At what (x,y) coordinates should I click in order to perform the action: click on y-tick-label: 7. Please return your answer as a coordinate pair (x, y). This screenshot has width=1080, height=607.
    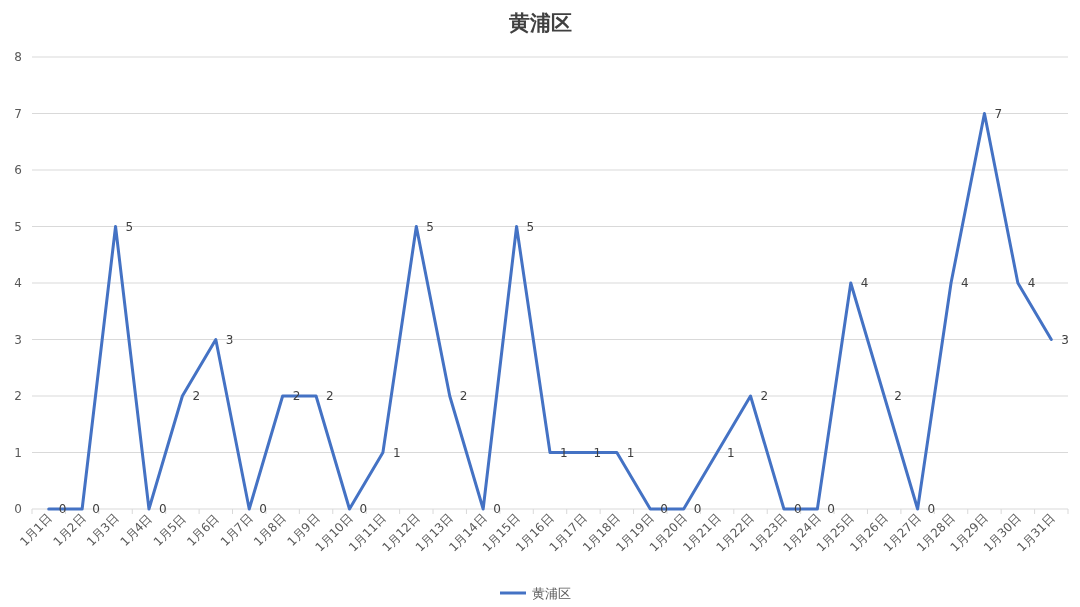
    Looking at the image, I should click on (18, 113).